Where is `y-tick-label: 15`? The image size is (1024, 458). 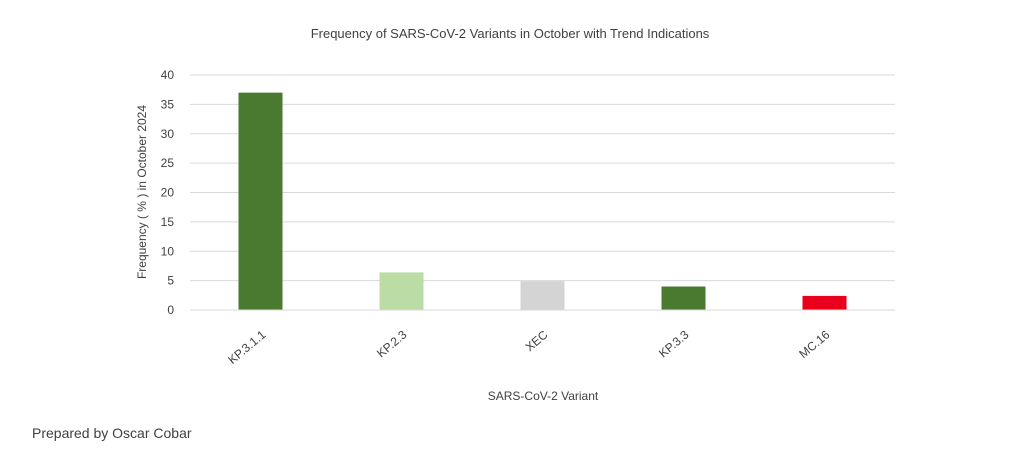 y-tick-label: 15 is located at coordinates (168, 222).